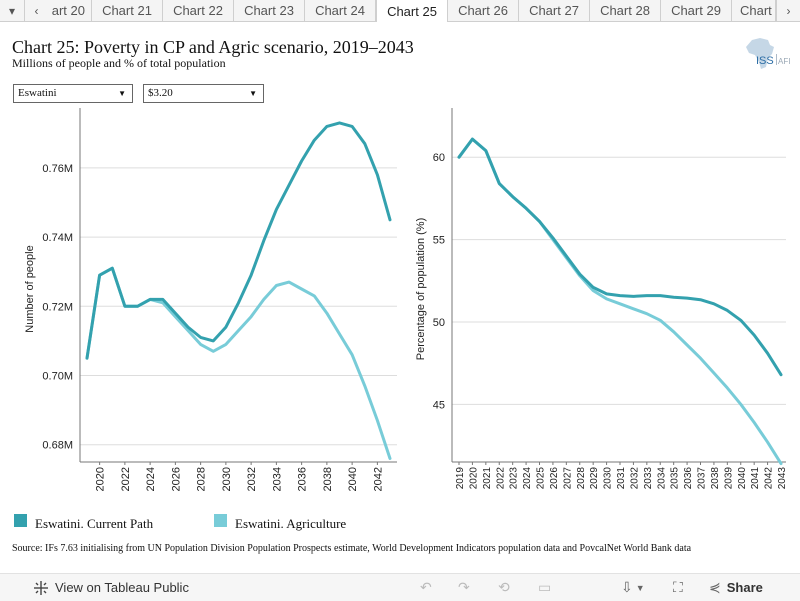 The width and height of the screenshot is (800, 601). I want to click on tab-scroll-left-button: ‹, so click(36, 10).